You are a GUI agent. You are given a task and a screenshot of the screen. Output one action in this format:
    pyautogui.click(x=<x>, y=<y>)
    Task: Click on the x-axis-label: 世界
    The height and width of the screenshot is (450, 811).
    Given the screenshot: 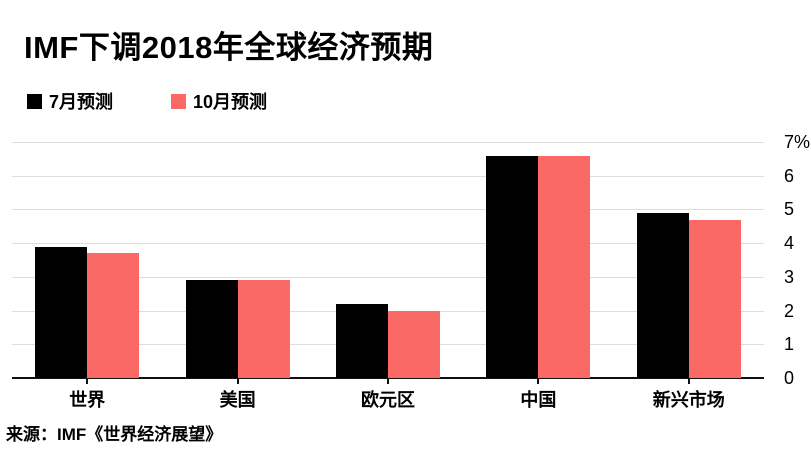 What is the action you would take?
    pyautogui.click(x=87, y=400)
    